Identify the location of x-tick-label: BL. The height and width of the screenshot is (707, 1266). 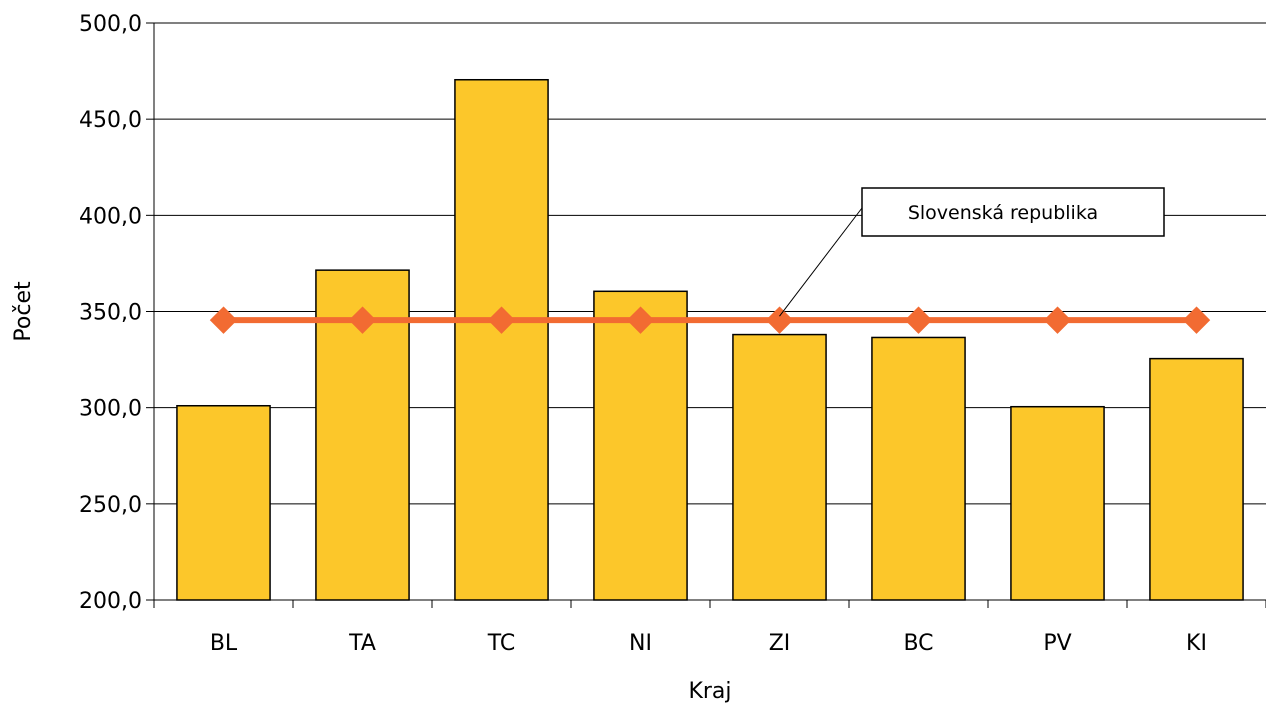
(224, 643).